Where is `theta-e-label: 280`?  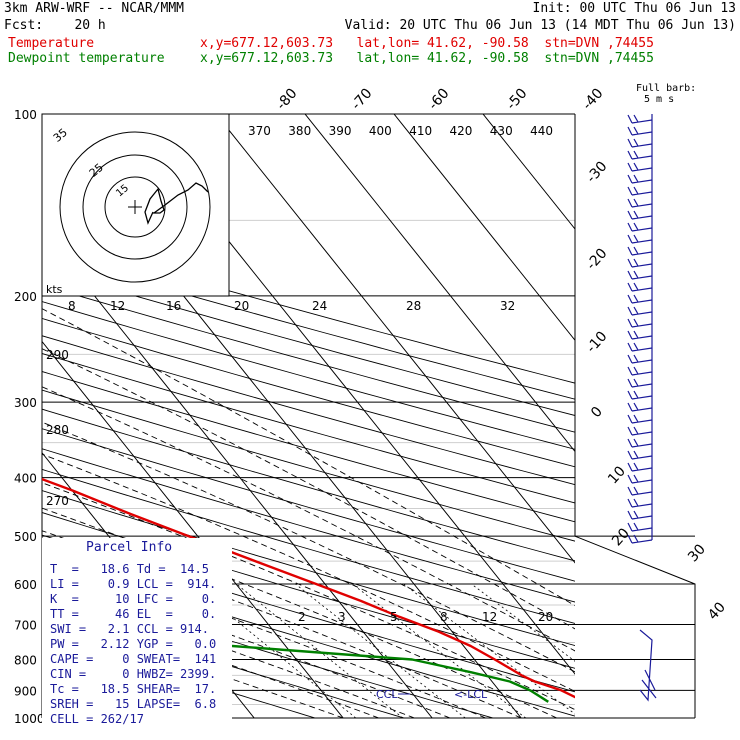
theta-e-label: 280 is located at coordinates (57, 430).